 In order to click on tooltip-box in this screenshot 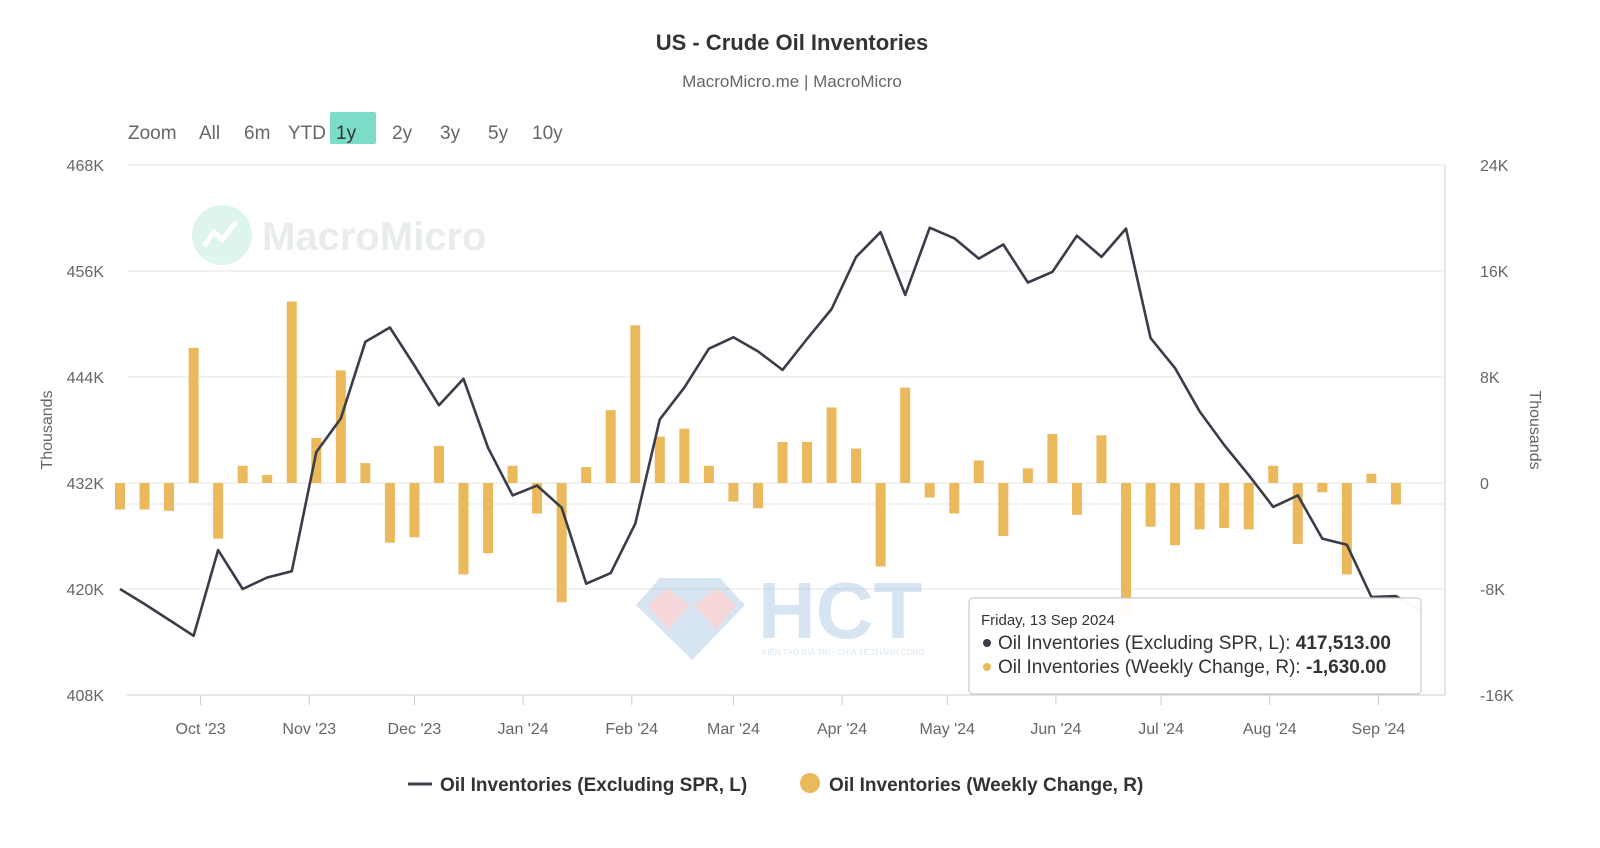, I will do `click(1195, 646)`.